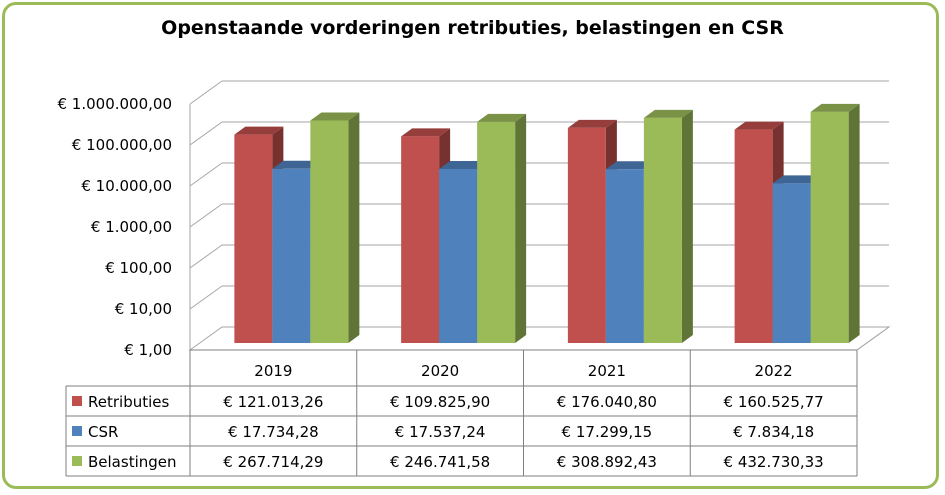  What do you see at coordinates (131, 227) in the screenshot?
I see `y-tick-label: € 1.000,00` at bounding box center [131, 227].